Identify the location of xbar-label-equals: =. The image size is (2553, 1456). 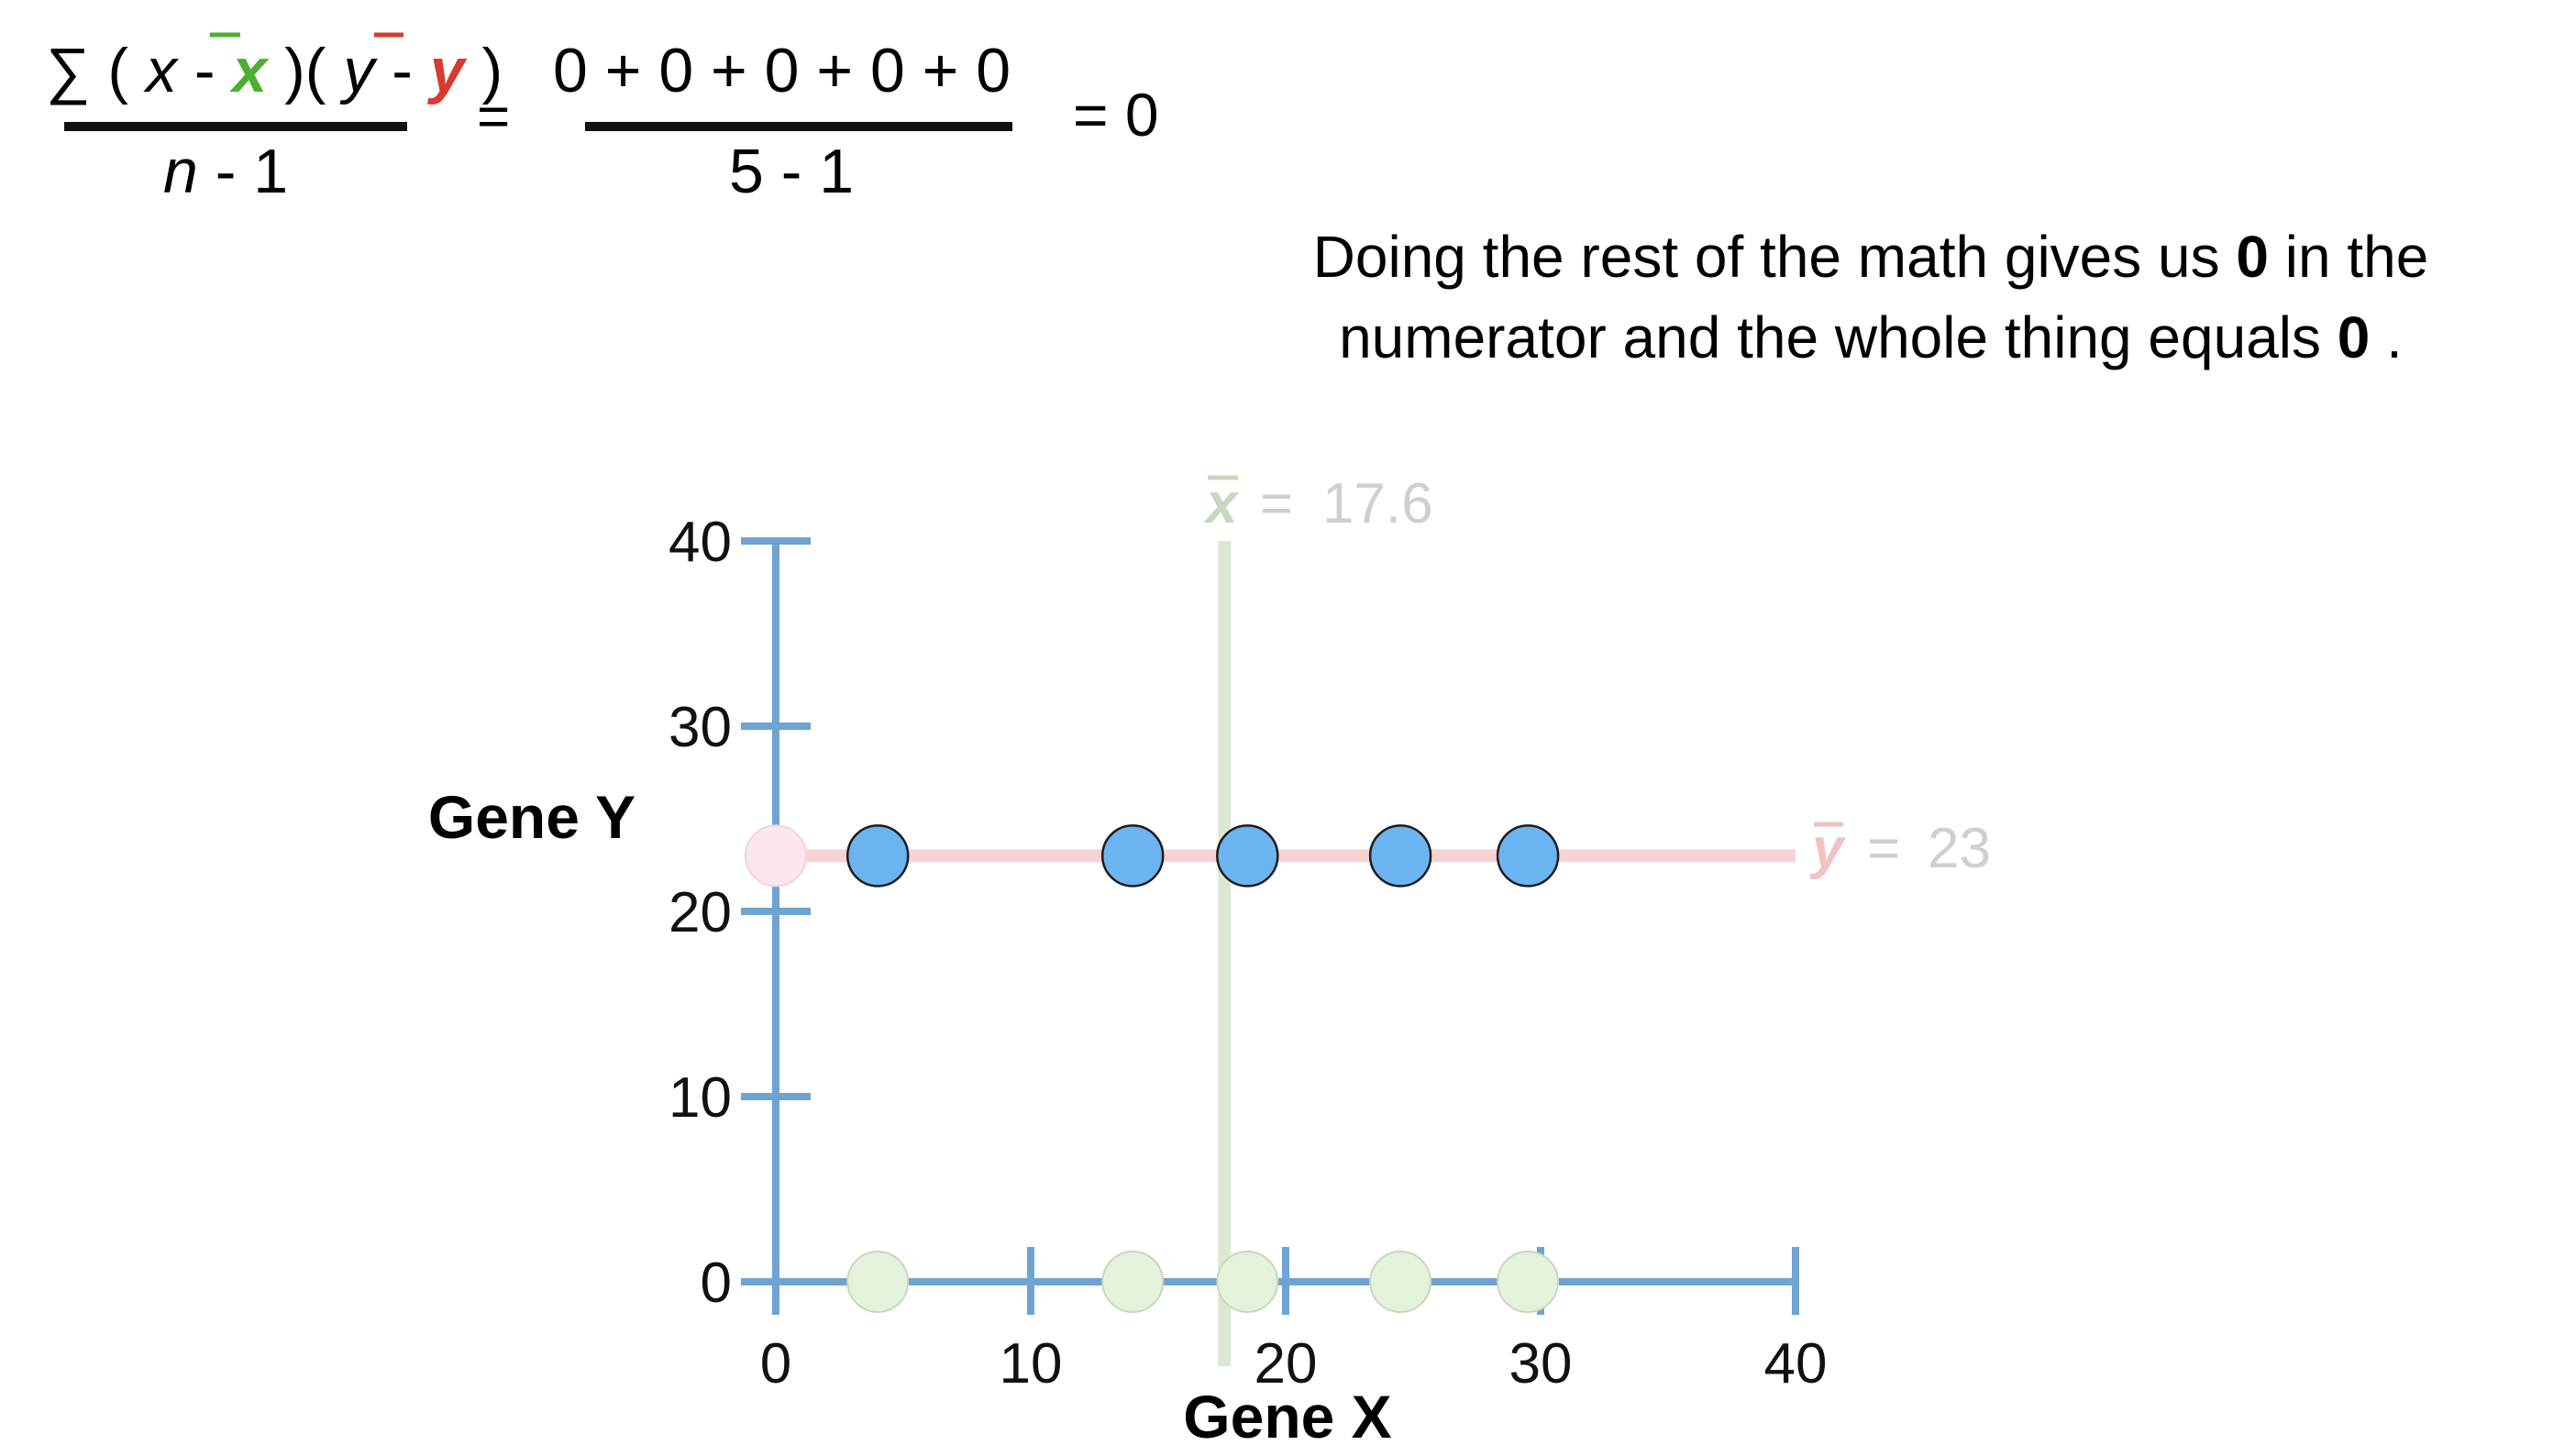
(1276, 503).